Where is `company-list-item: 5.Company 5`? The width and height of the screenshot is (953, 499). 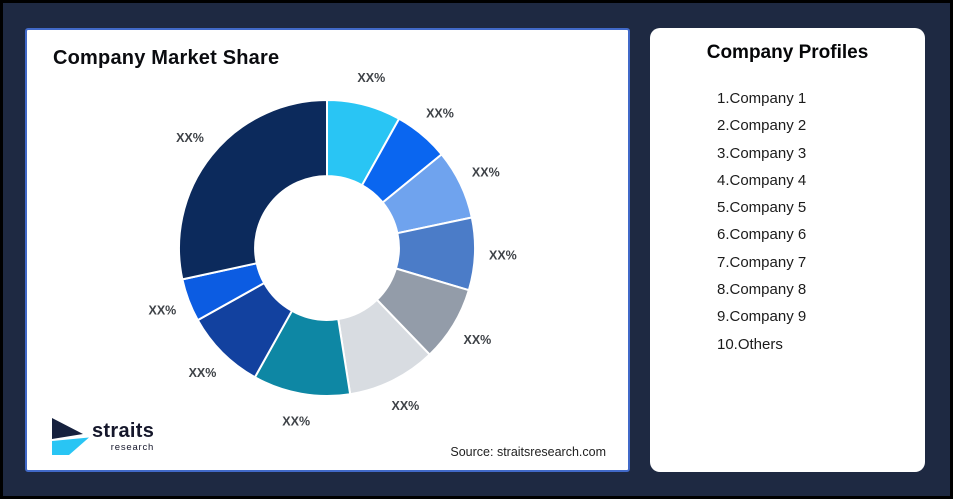 company-list-item: 5.Company 5 is located at coordinates (762, 208).